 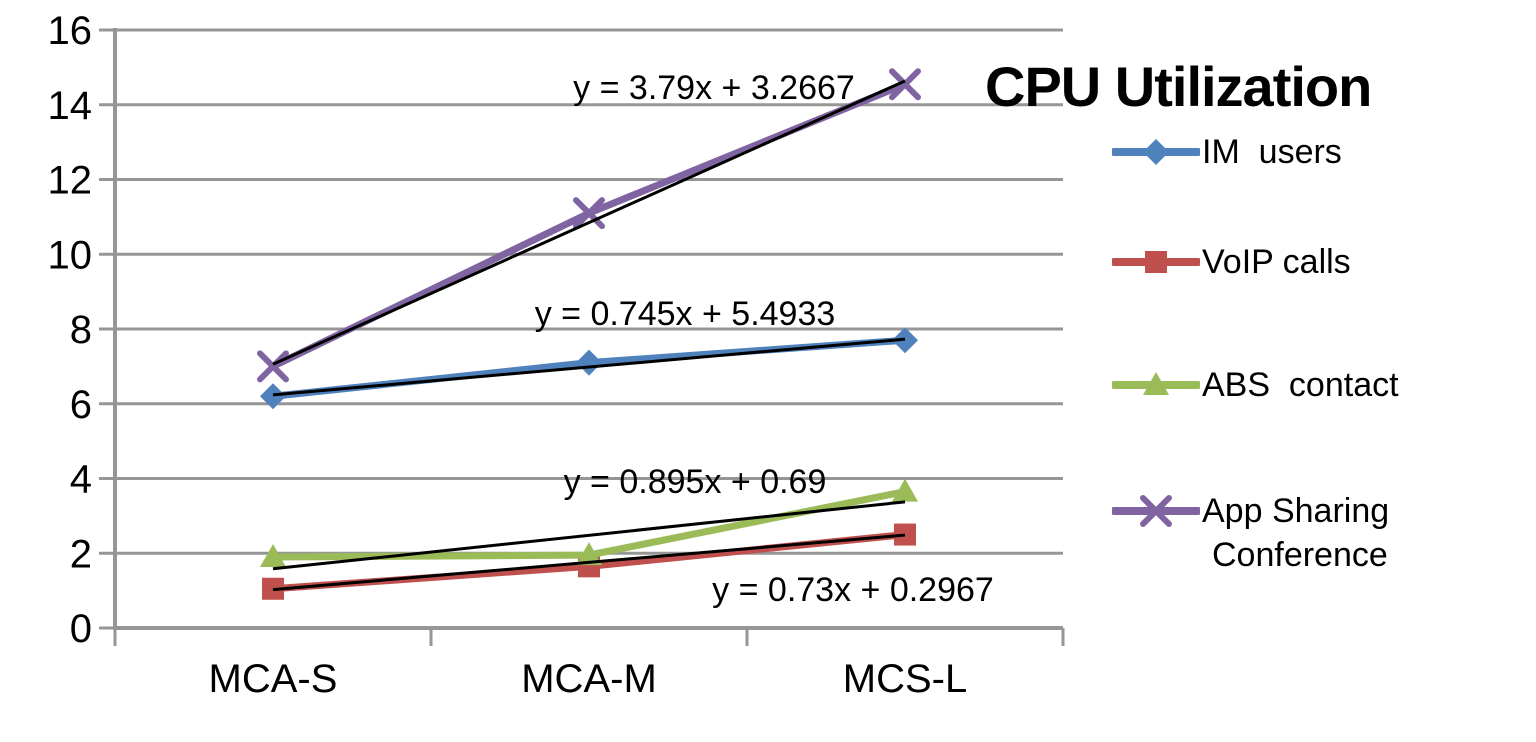 I want to click on legend-label: App Sharing Conference, so click(x=1296, y=533).